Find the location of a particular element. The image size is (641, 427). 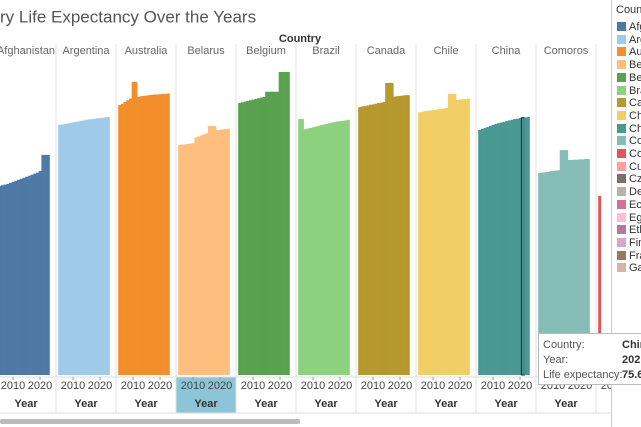

tooltip: Country: Chir Year: 202 Life expectancy:75.6 is located at coordinates (589, 359).